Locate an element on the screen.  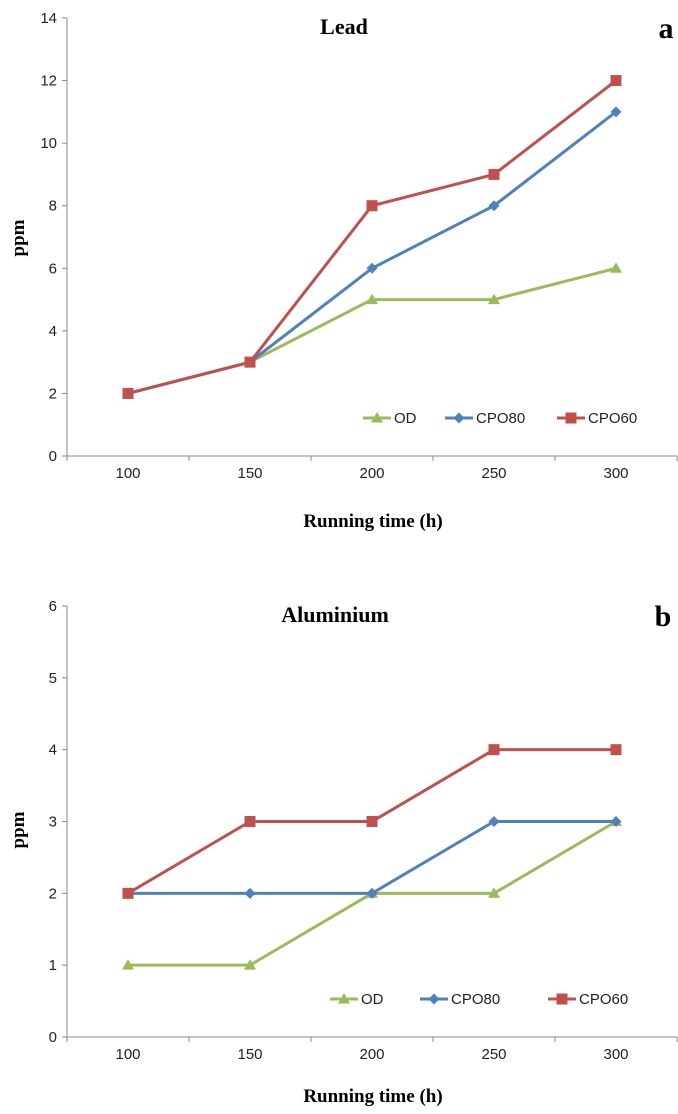
series-cpo80 is located at coordinates (372, 857).